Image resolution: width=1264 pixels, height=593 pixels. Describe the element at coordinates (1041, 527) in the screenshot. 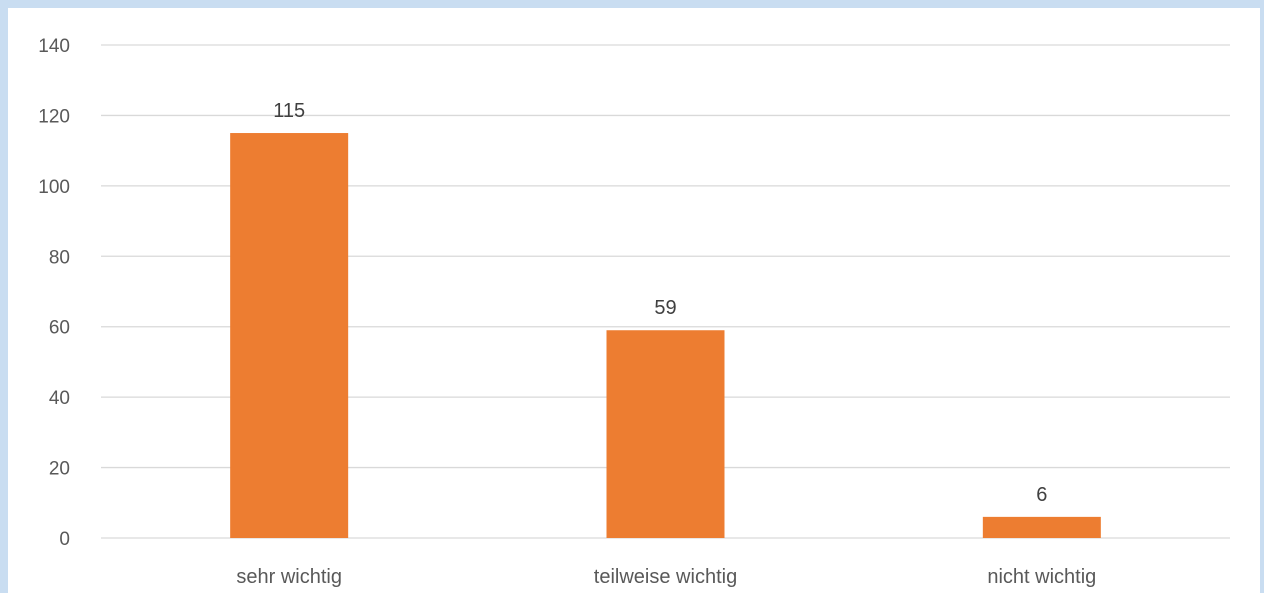

I see `bar-nicht-wichtig` at that location.